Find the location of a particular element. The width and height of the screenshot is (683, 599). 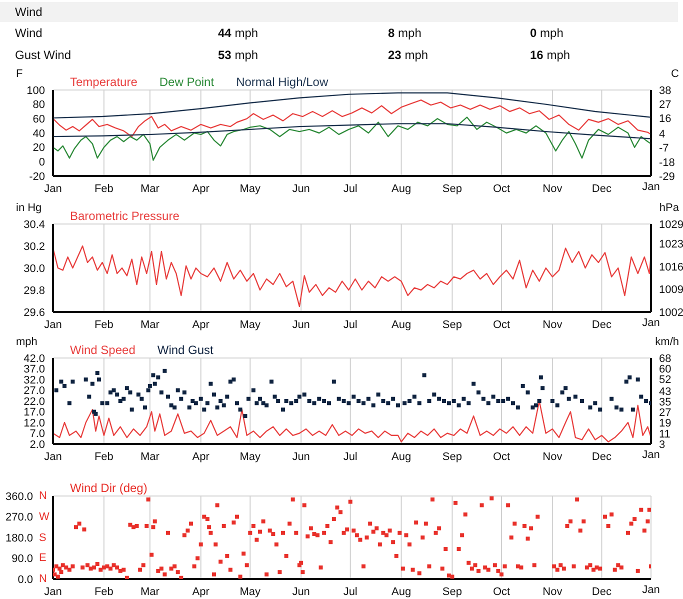

y-axis-title: mph is located at coordinates (27, 342).